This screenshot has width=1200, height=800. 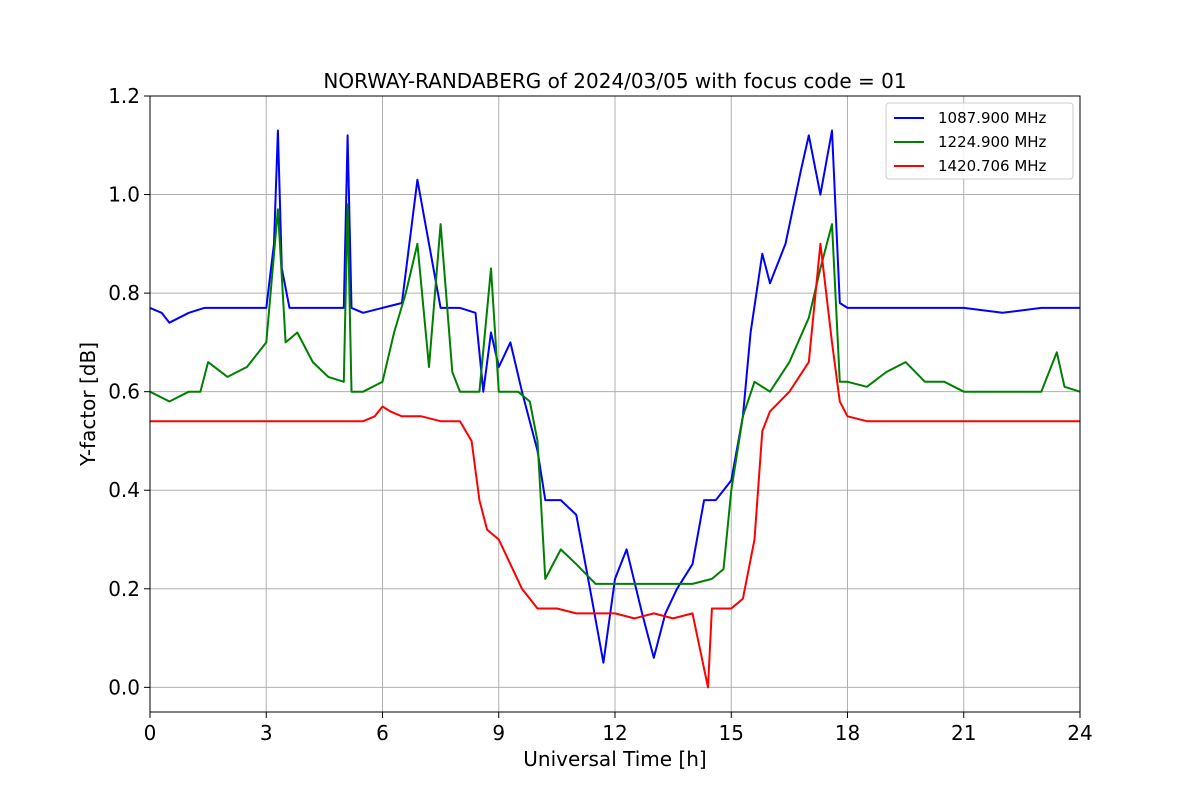 What do you see at coordinates (124, 490) in the screenshot?
I see `y-tick-label: 0.4` at bounding box center [124, 490].